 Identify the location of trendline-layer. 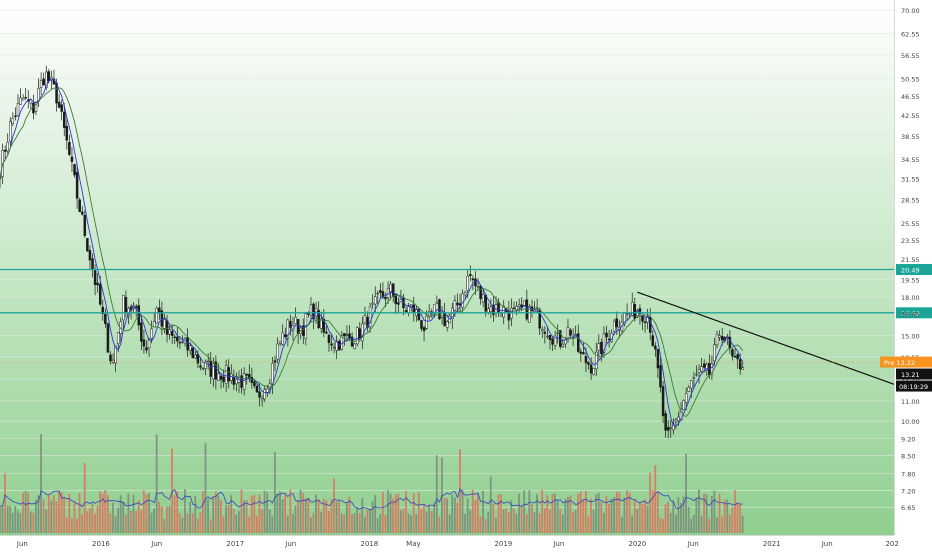
(766, 338).